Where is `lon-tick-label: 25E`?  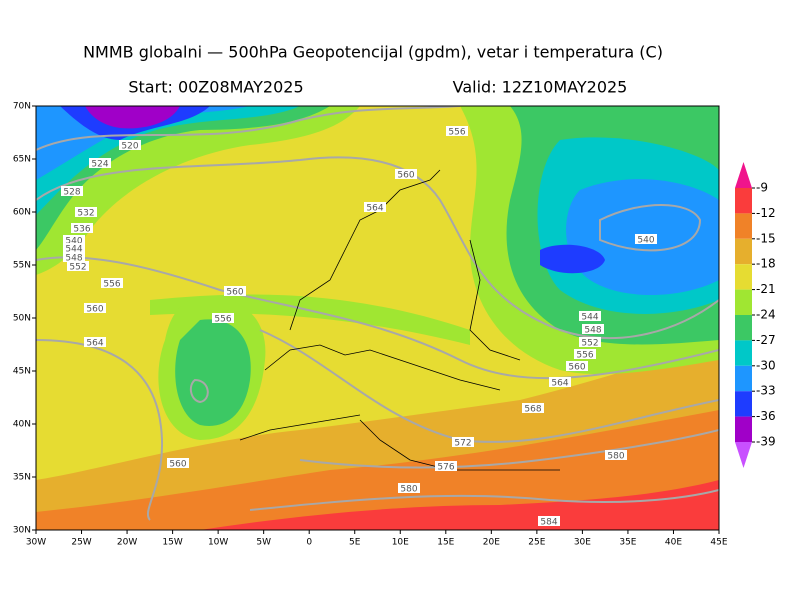 lon-tick-label: 25E is located at coordinates (536, 543).